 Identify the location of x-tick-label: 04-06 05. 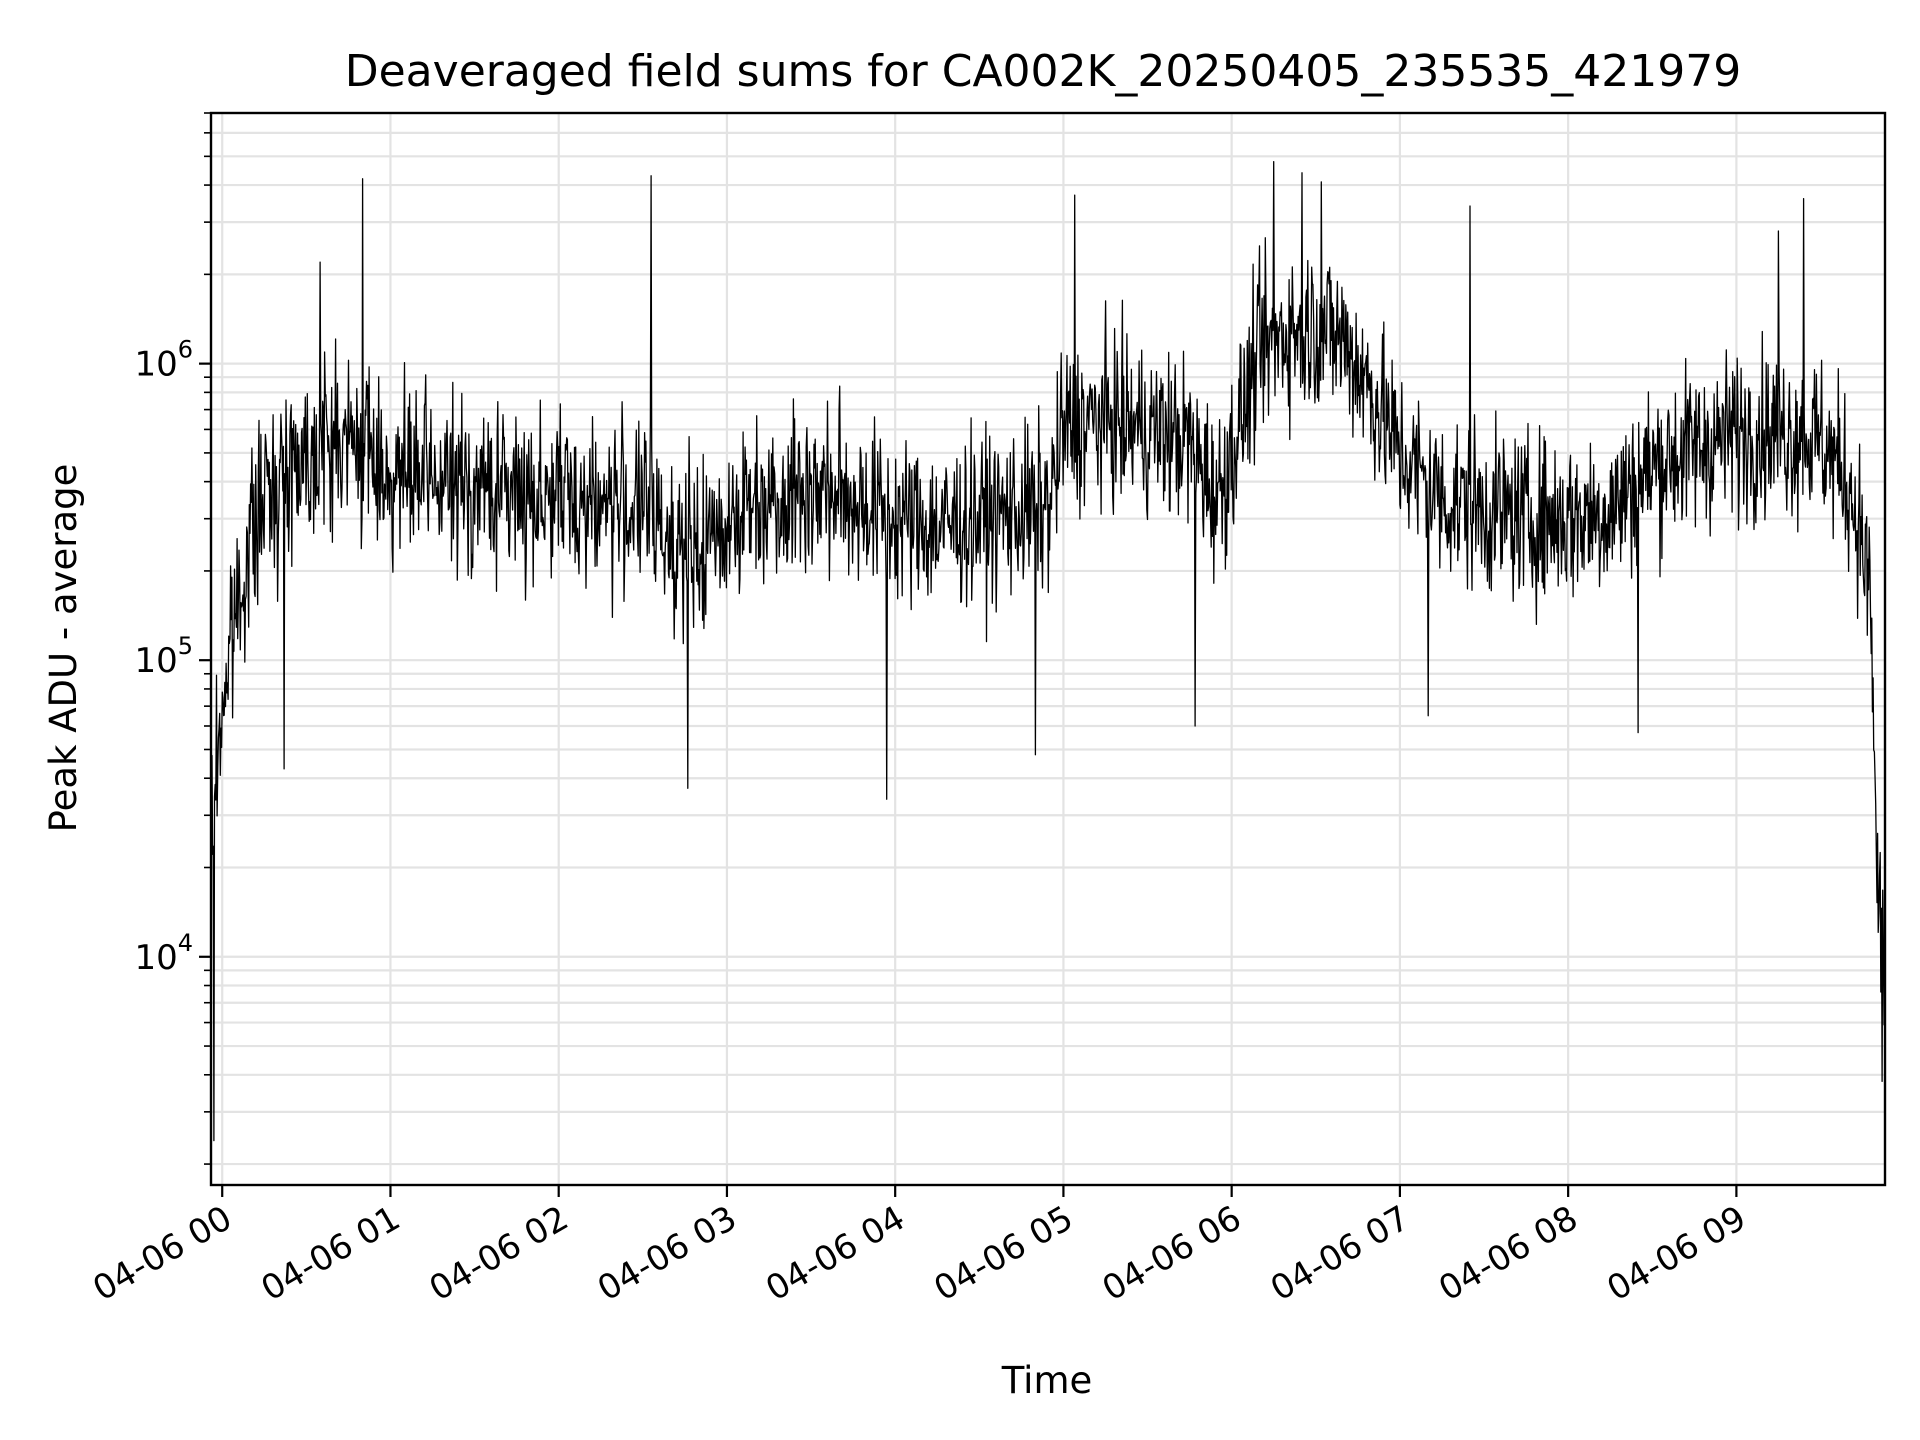
(1004, 1253).